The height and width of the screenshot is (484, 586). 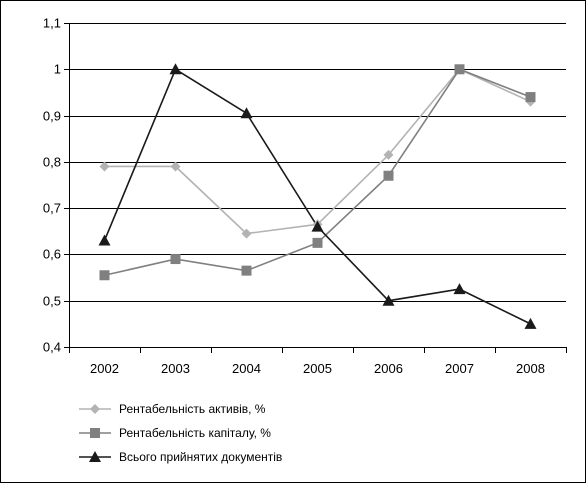 I want to click on legend-label-2: Рентабельність капіталу, %, so click(x=195, y=433).